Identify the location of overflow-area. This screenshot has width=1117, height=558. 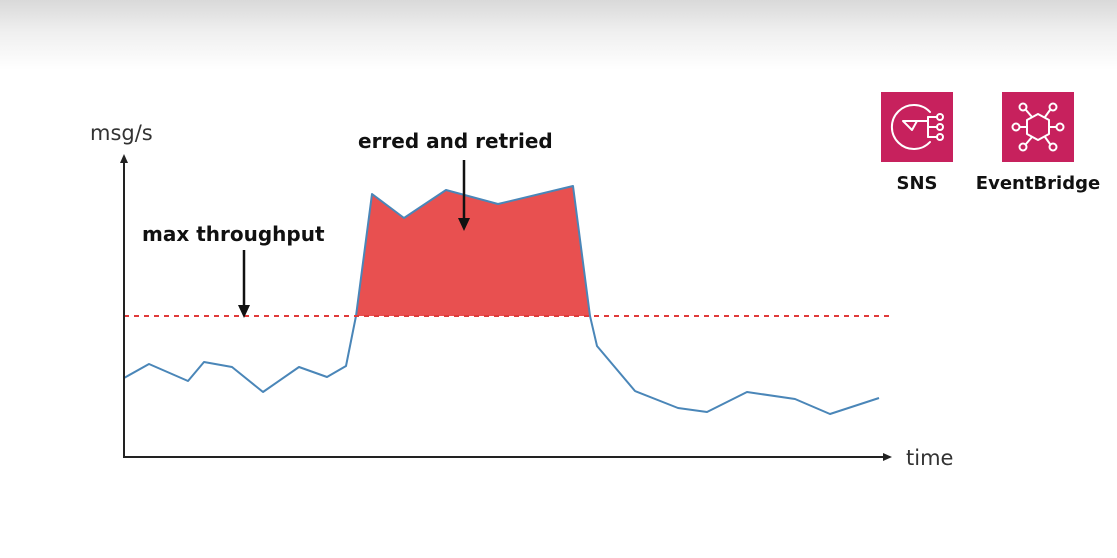
(473, 251).